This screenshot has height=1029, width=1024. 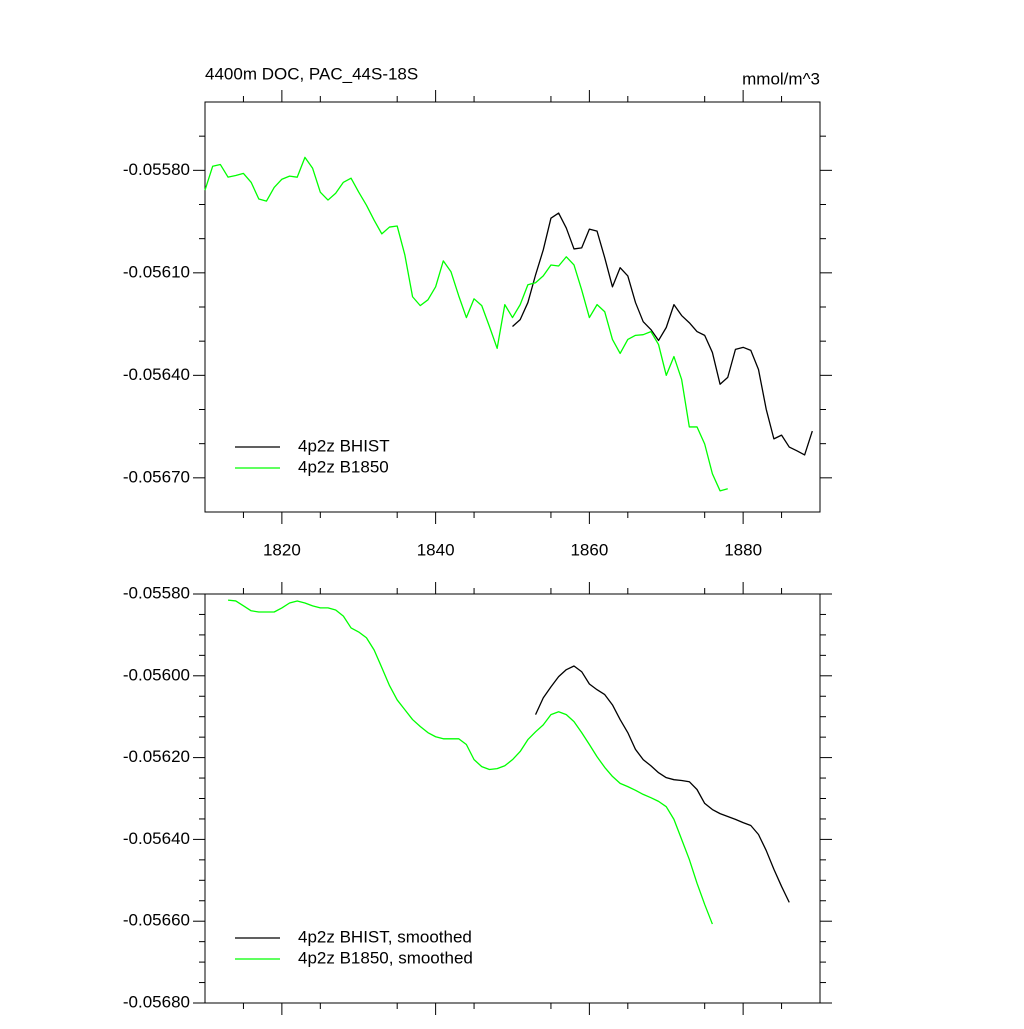 I want to click on legend-label: 4p2z BHIST, so click(x=344, y=445).